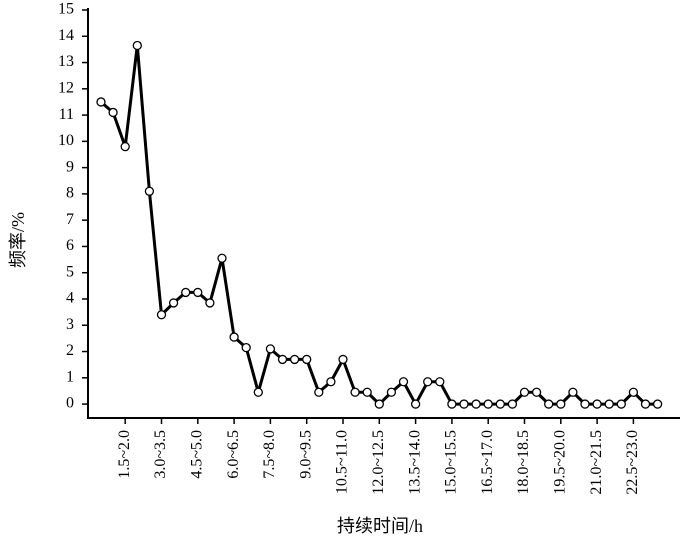 This screenshot has height=544, width=700. Describe the element at coordinates (559, 462) in the screenshot. I see `x-tick-label: 19.5~20.0` at that location.